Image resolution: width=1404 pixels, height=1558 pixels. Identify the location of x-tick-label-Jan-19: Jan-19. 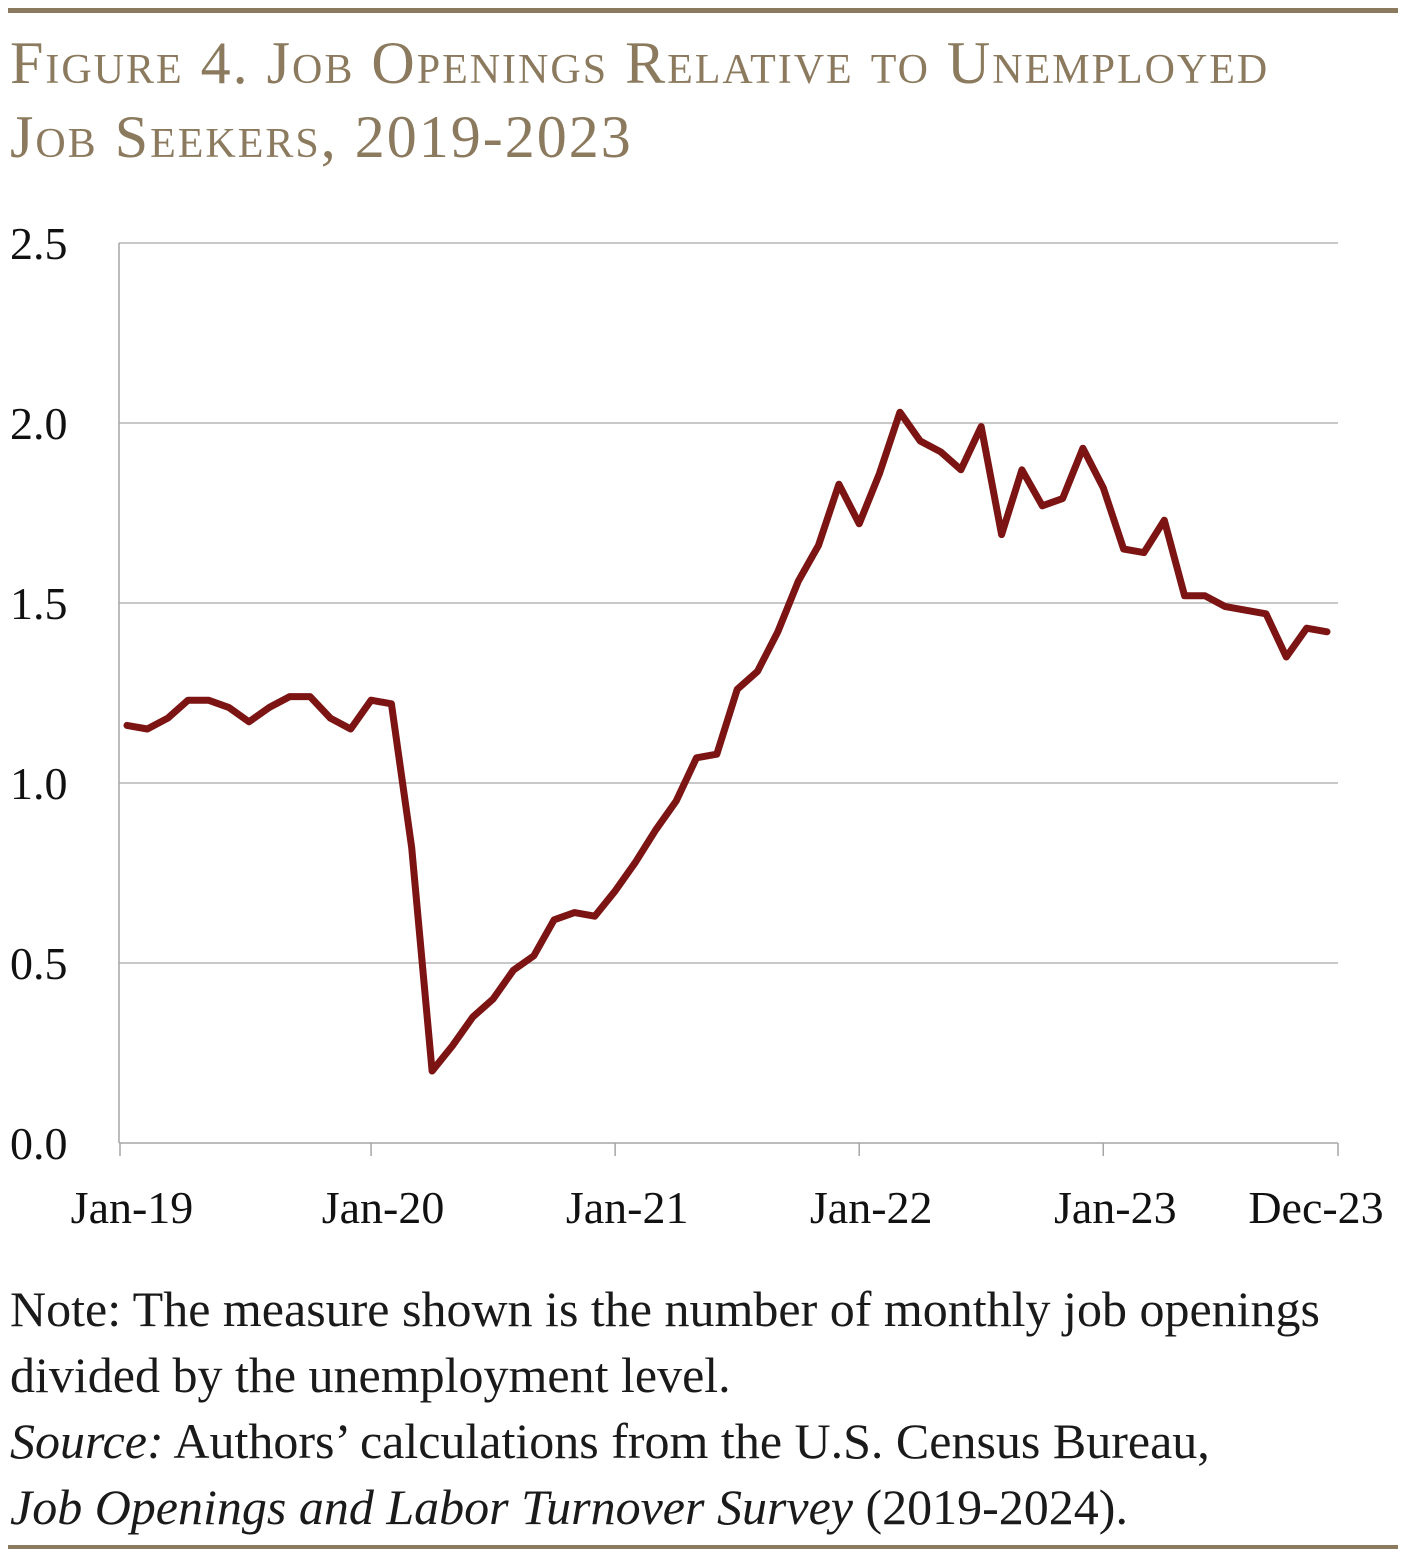
(132, 1207).